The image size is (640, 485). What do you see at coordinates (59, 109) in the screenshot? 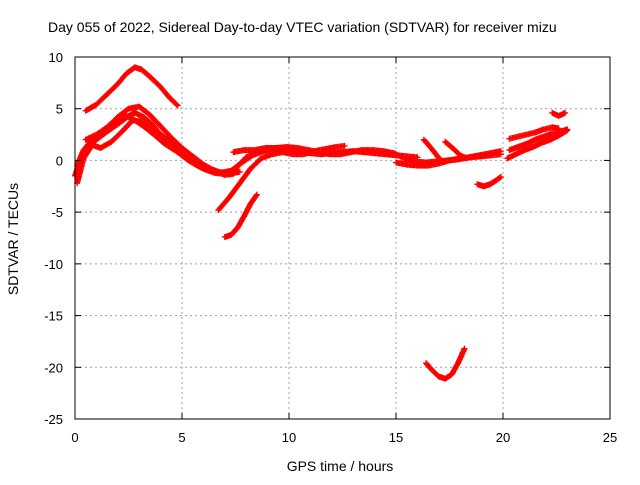
I see `y-tick-label: 5` at bounding box center [59, 109].